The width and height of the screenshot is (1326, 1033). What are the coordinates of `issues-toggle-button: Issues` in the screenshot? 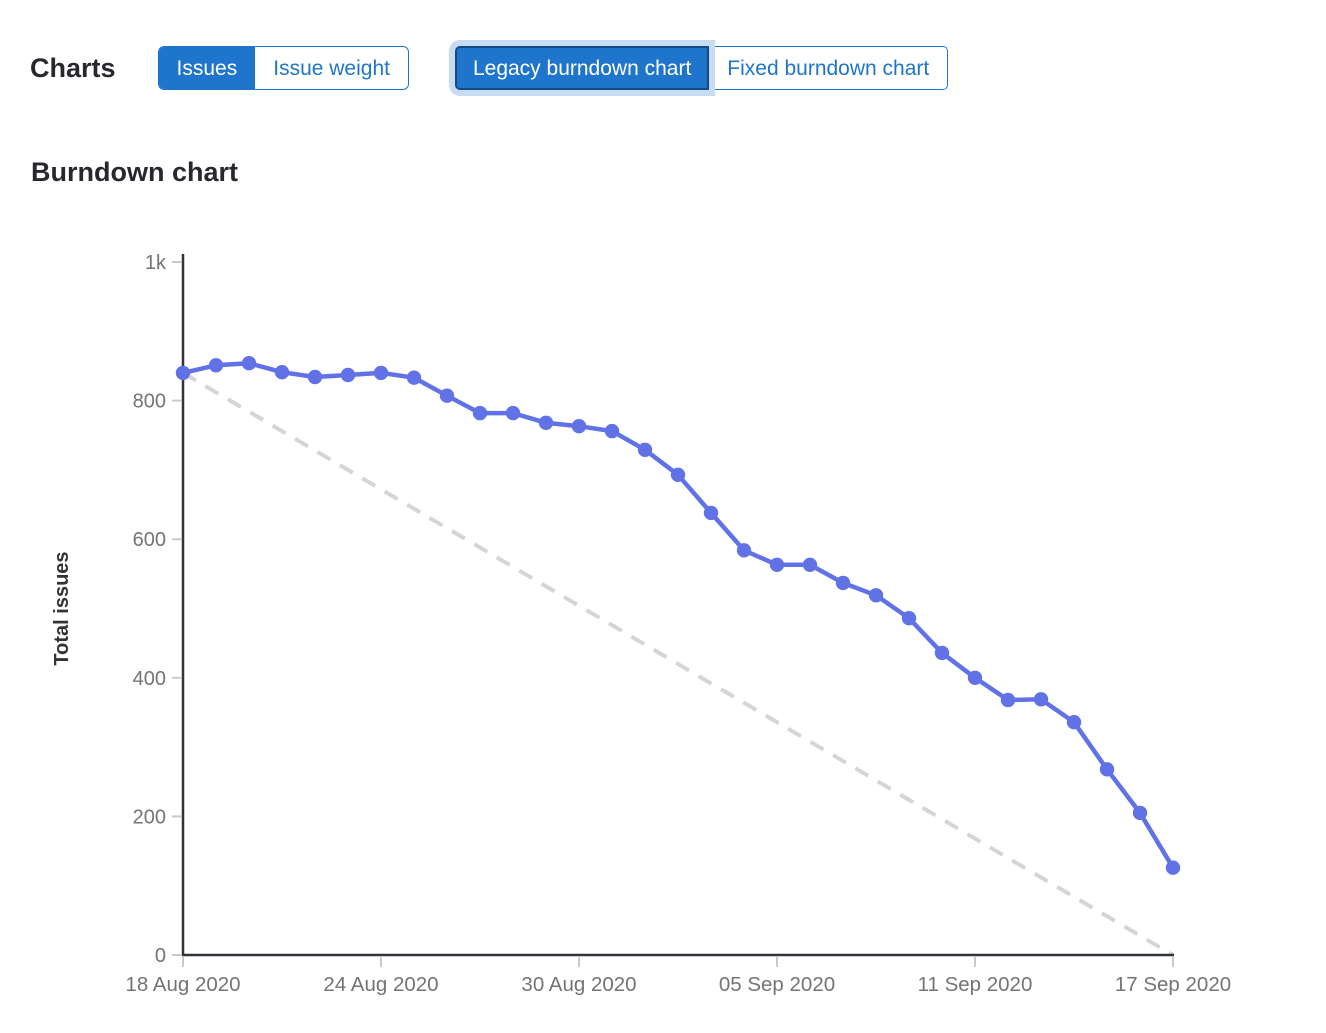 It's located at (207, 68).